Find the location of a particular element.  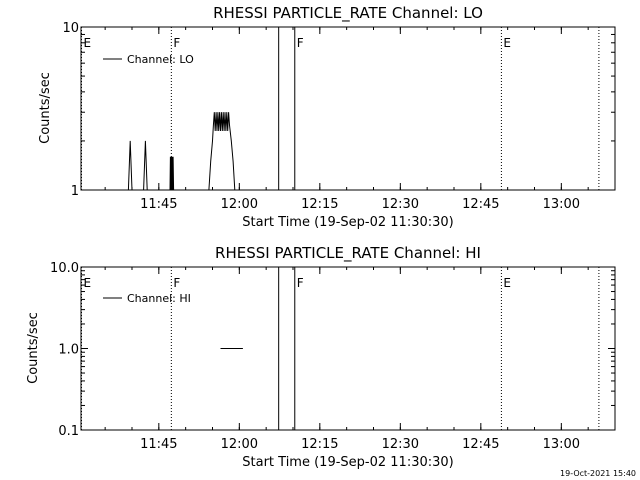

x-tick-label-hi-2: 12:15 is located at coordinates (319, 444).